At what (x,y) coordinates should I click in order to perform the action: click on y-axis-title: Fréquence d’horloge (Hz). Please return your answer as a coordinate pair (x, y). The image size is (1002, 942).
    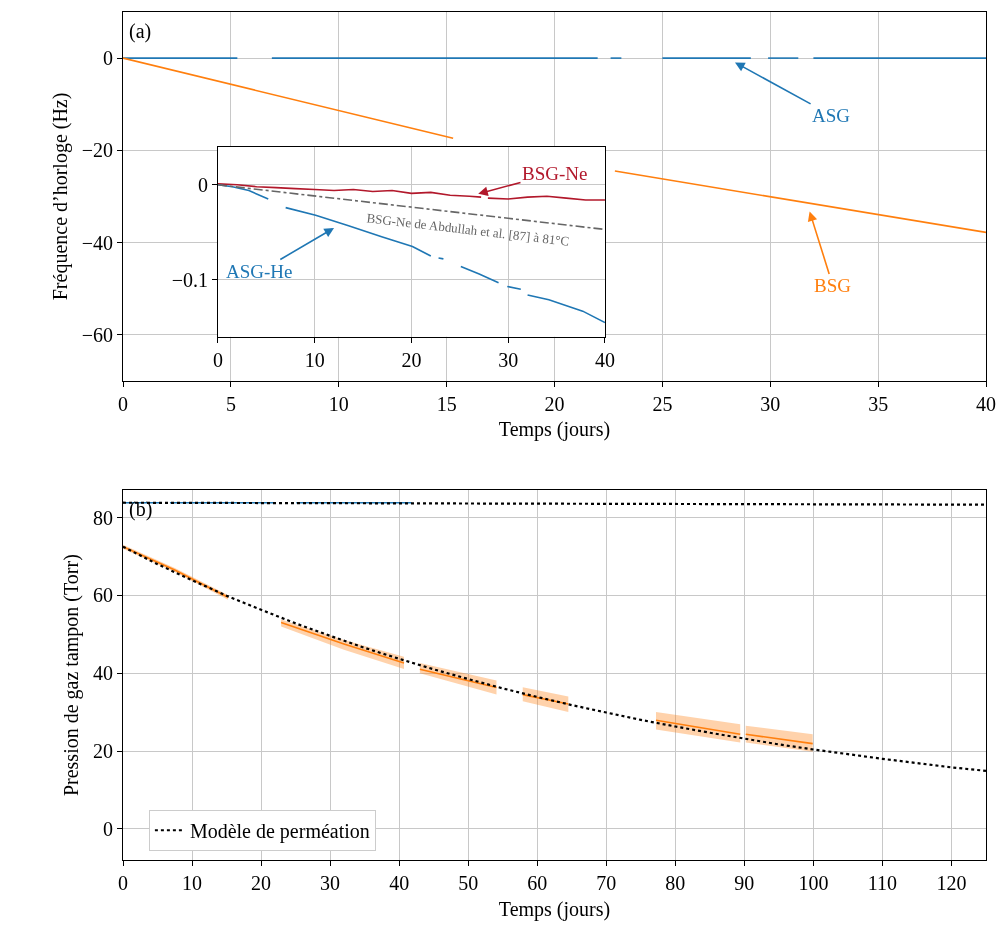
    Looking at the image, I should click on (61, 196).